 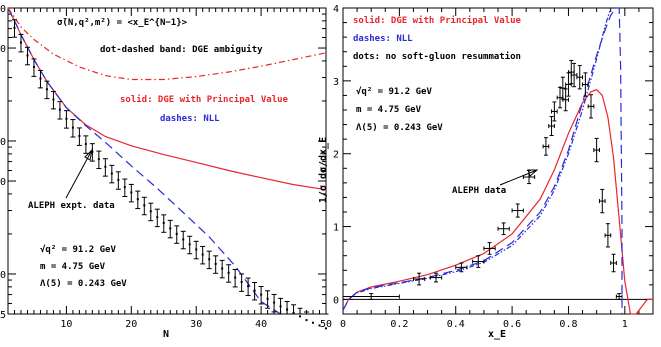 What do you see at coordinates (625, 324) in the screenshot?
I see `right-x-tick-label: 1` at bounding box center [625, 324].